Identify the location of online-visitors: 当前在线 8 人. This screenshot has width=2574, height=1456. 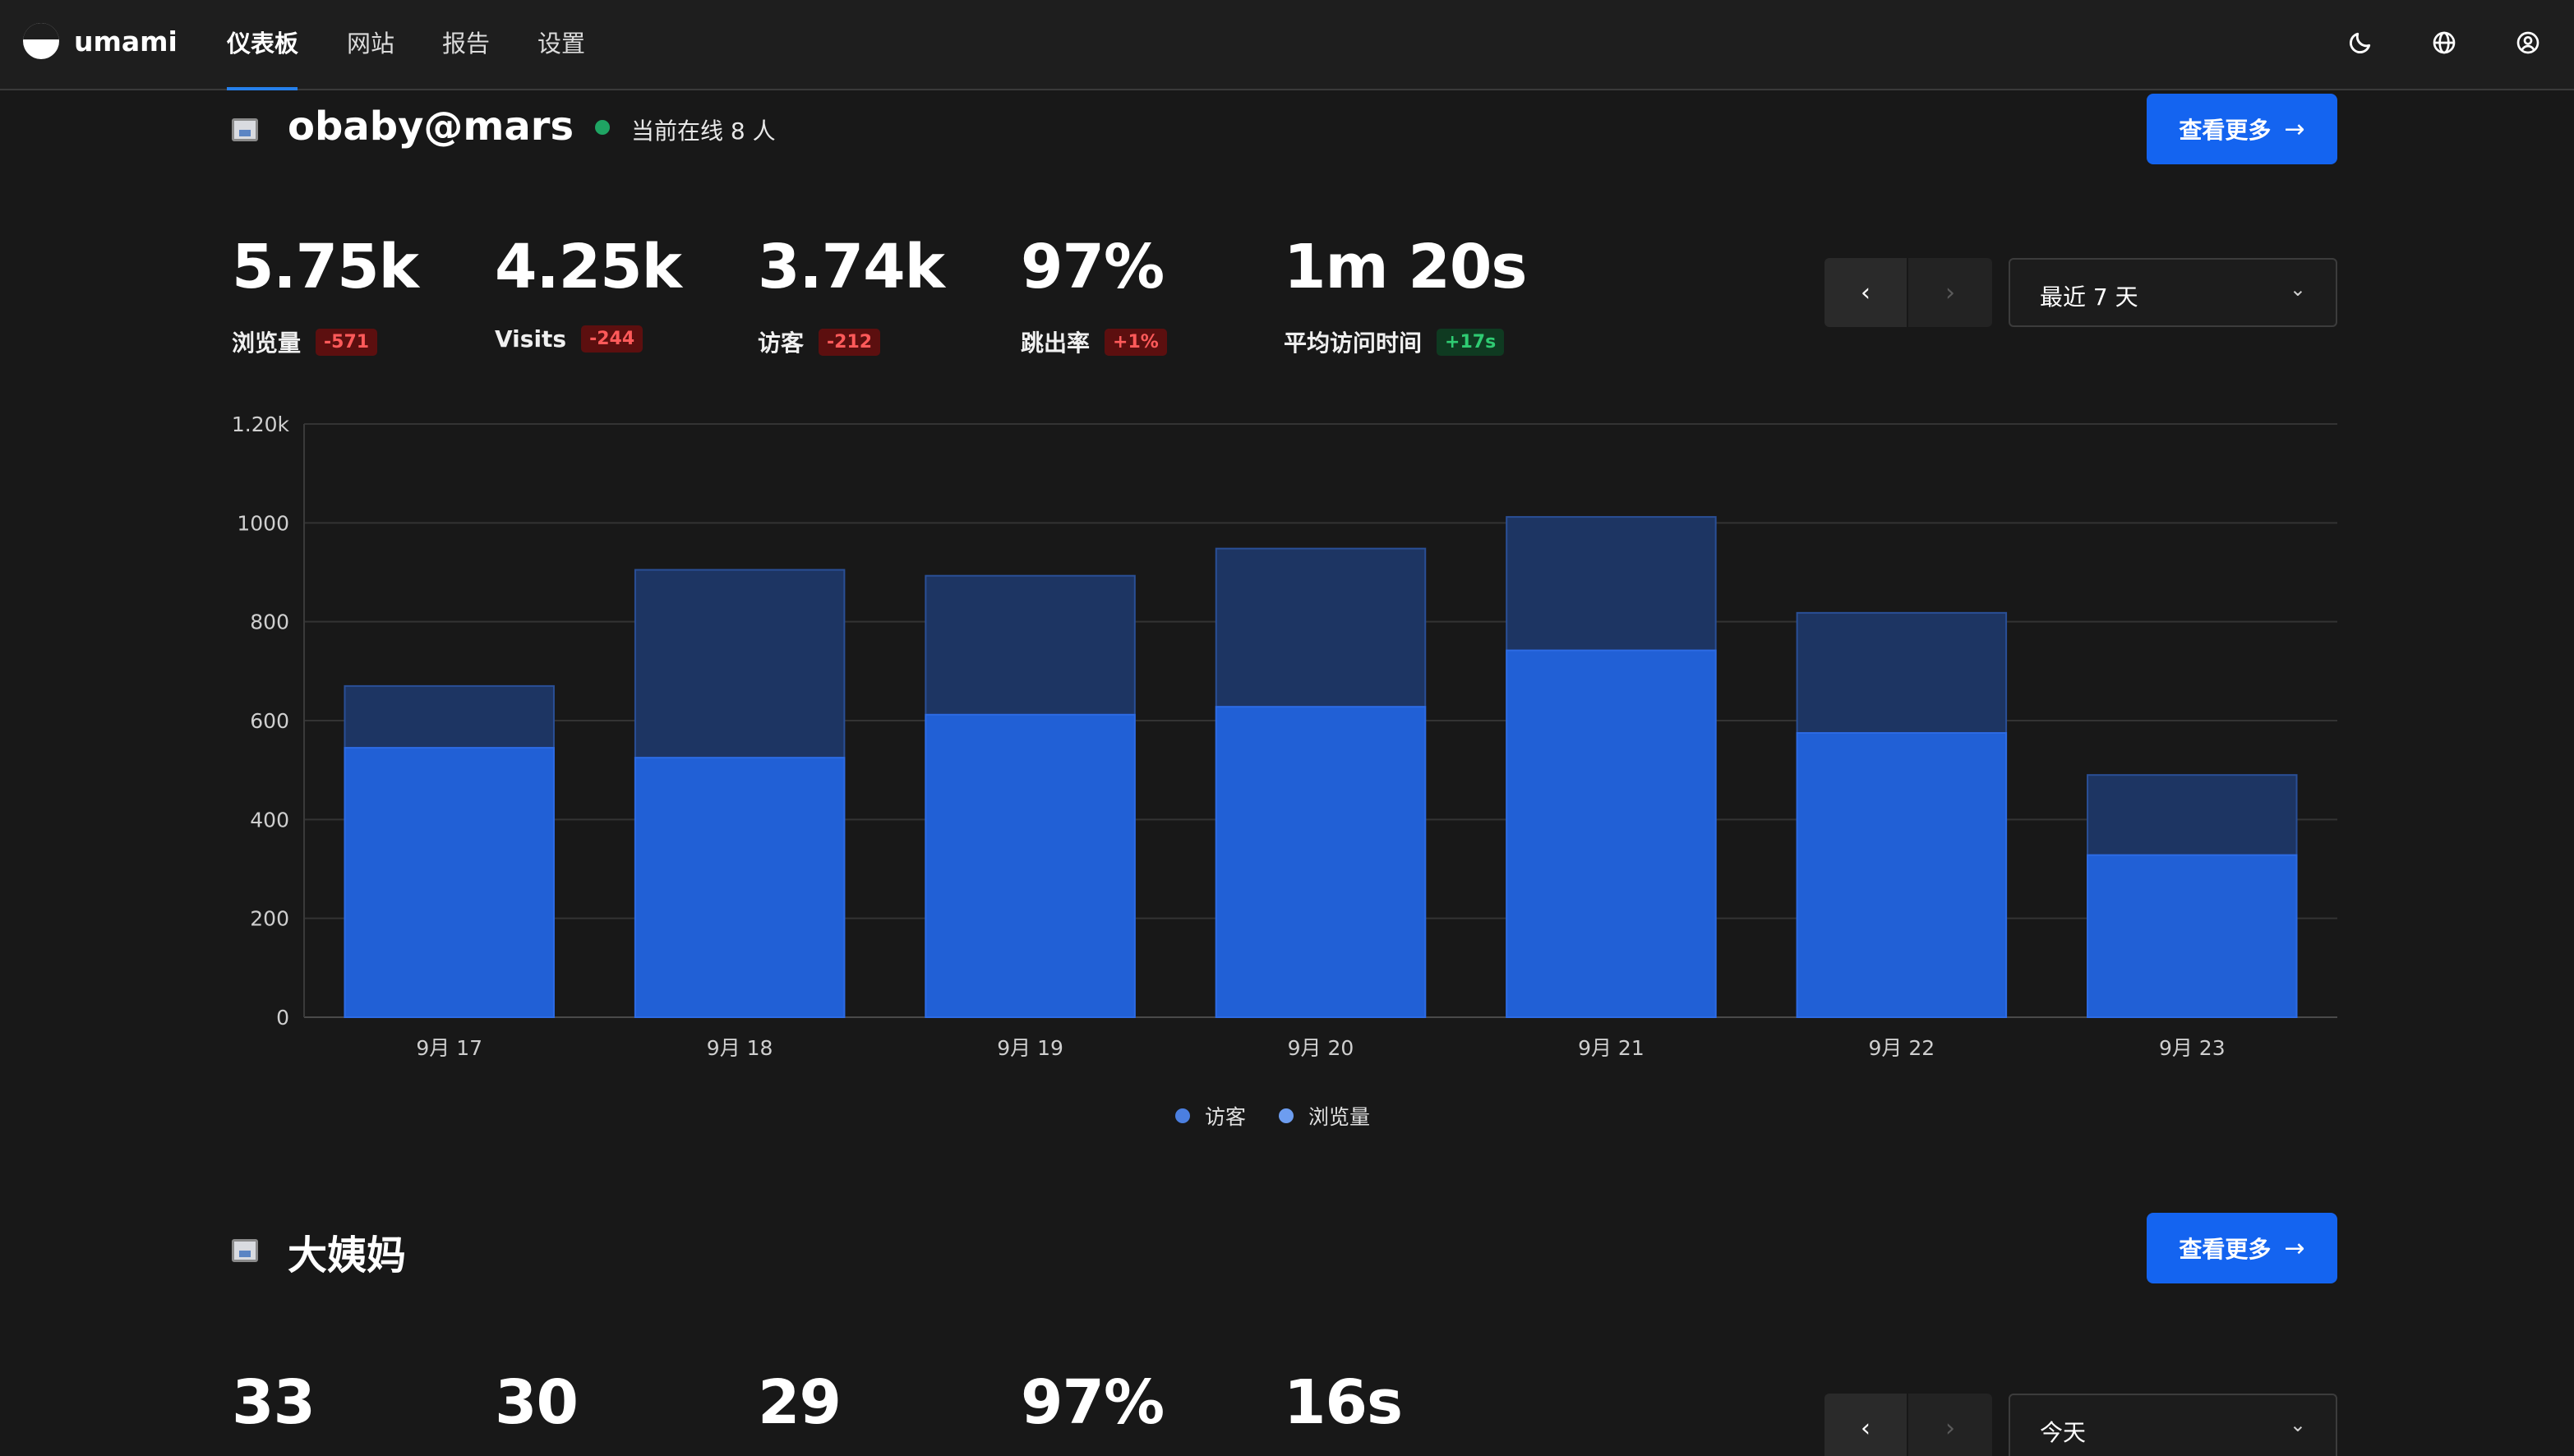
(704, 131).